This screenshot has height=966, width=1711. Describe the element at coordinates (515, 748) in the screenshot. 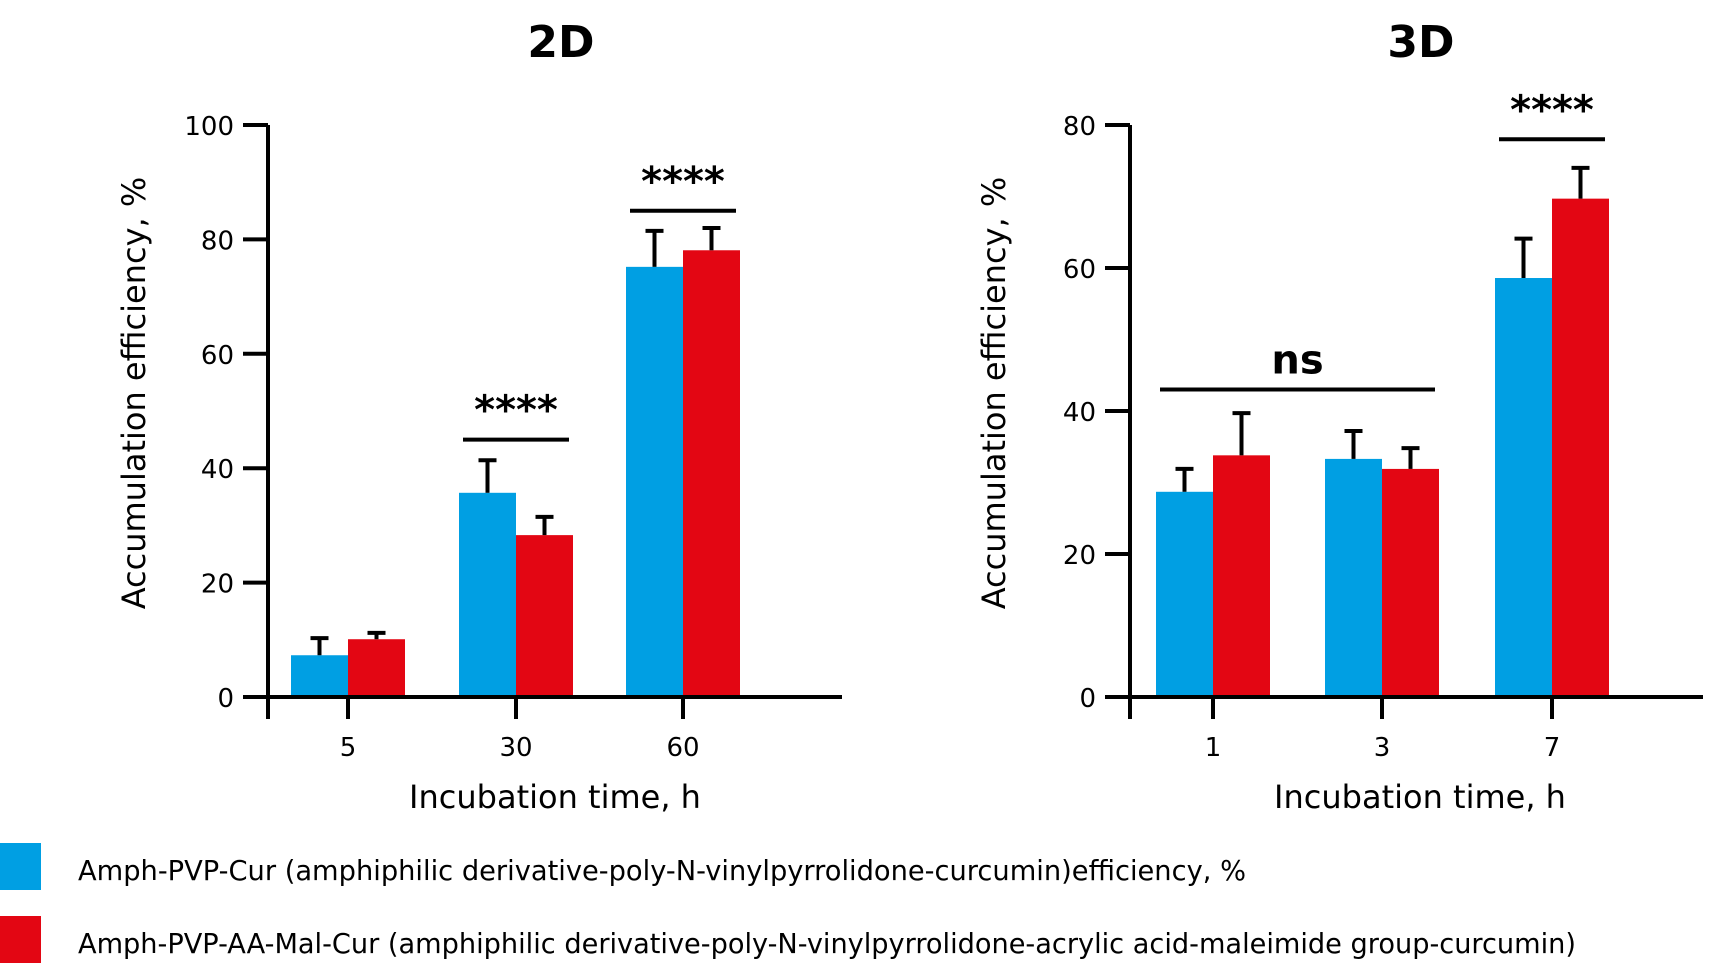

I see `x-tick-label: 30` at that location.